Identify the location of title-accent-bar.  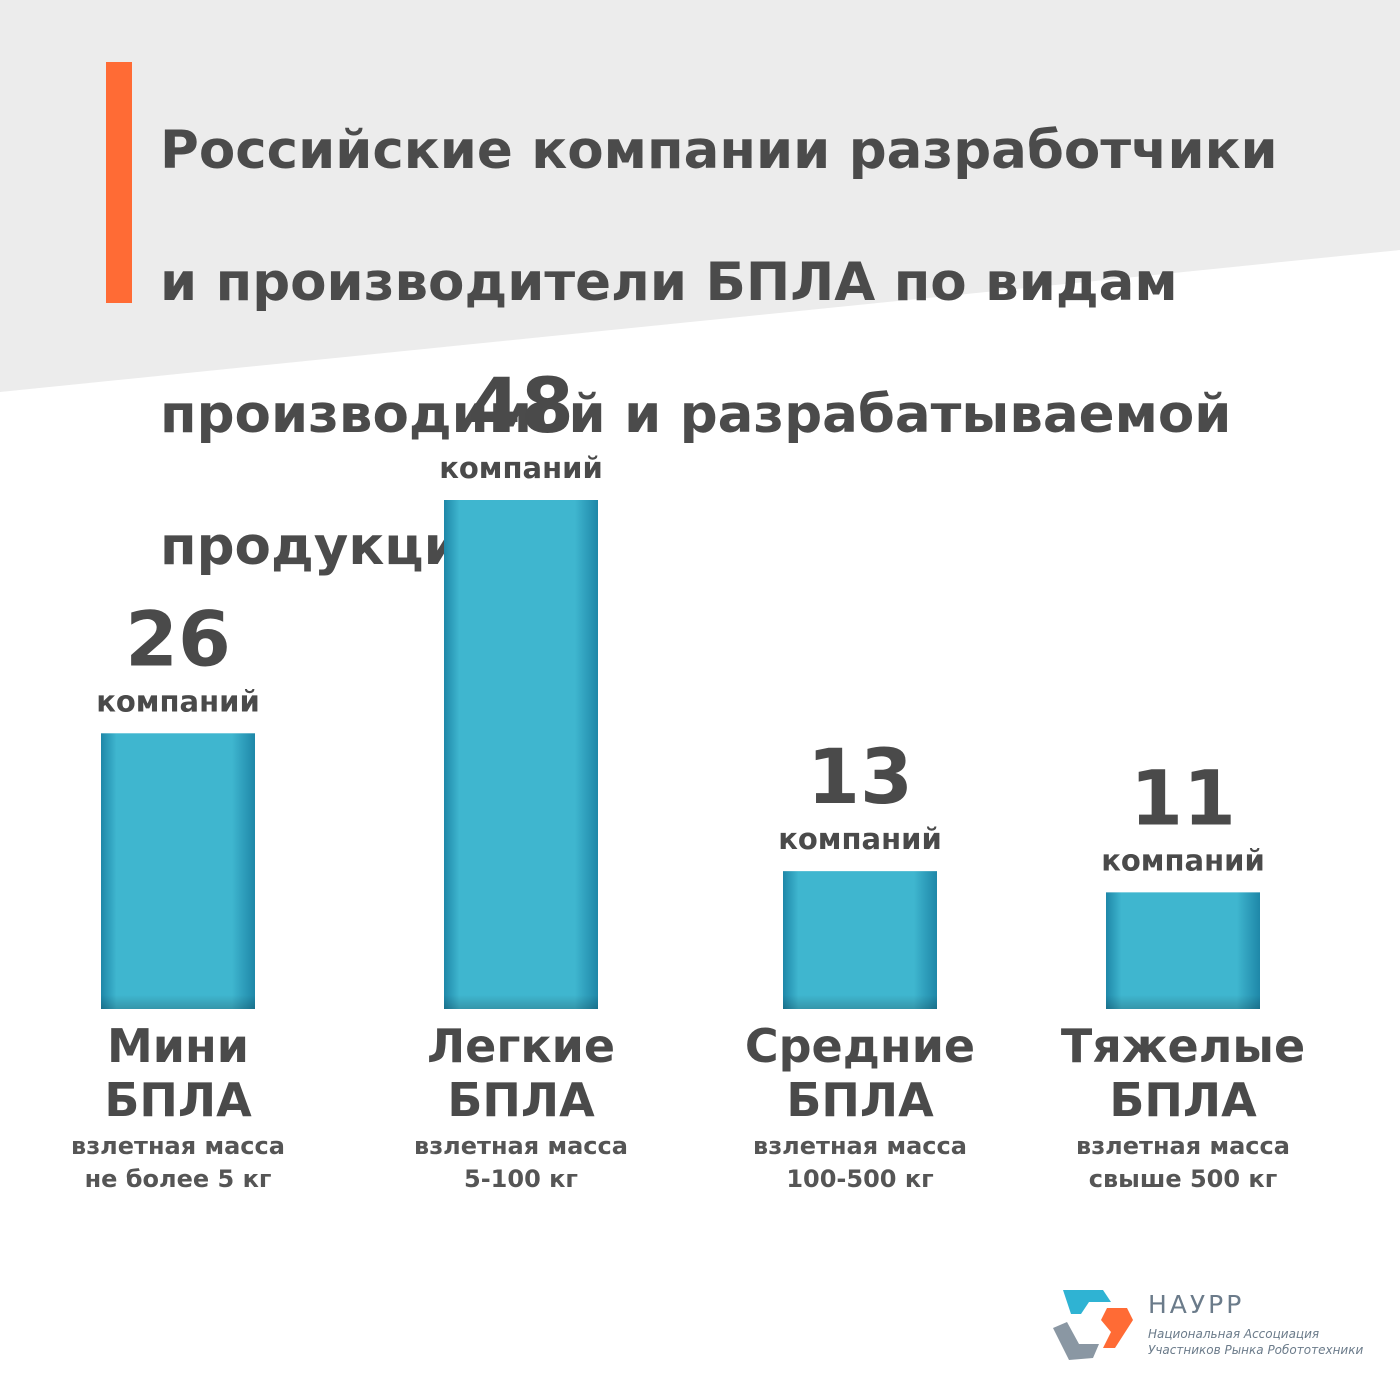
(119, 182).